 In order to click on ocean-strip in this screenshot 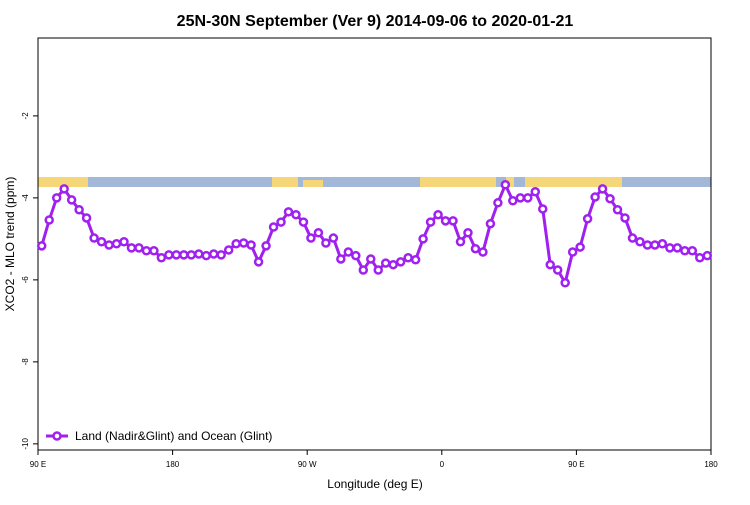, I will do `click(374, 182)`.